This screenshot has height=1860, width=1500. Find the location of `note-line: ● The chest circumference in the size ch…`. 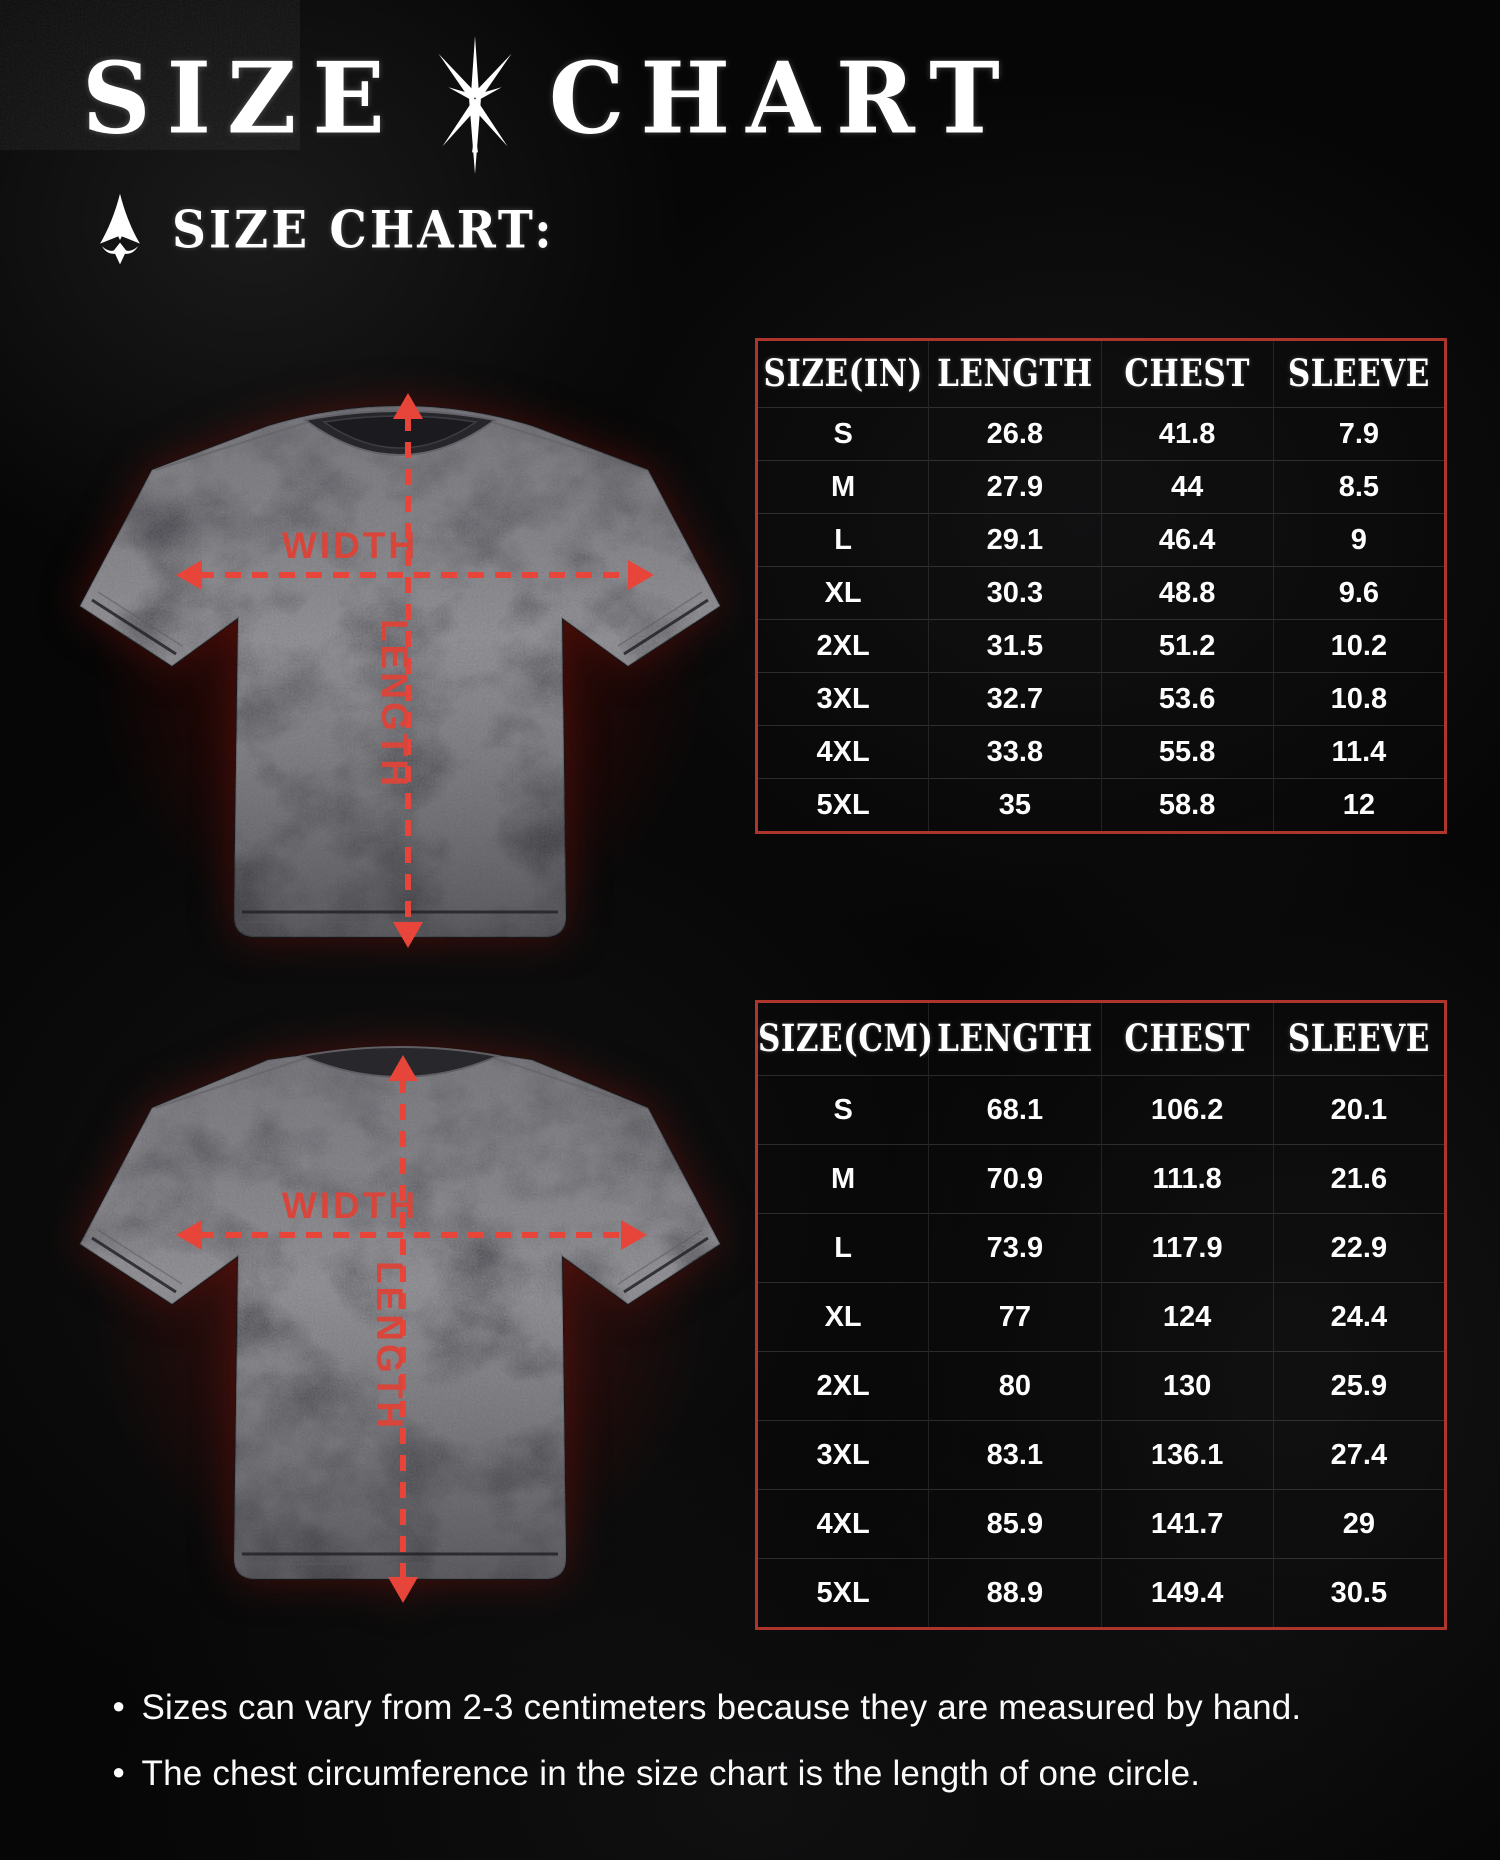

note-line: ● The chest circumference in the size ch… is located at coordinates (706, 1774).